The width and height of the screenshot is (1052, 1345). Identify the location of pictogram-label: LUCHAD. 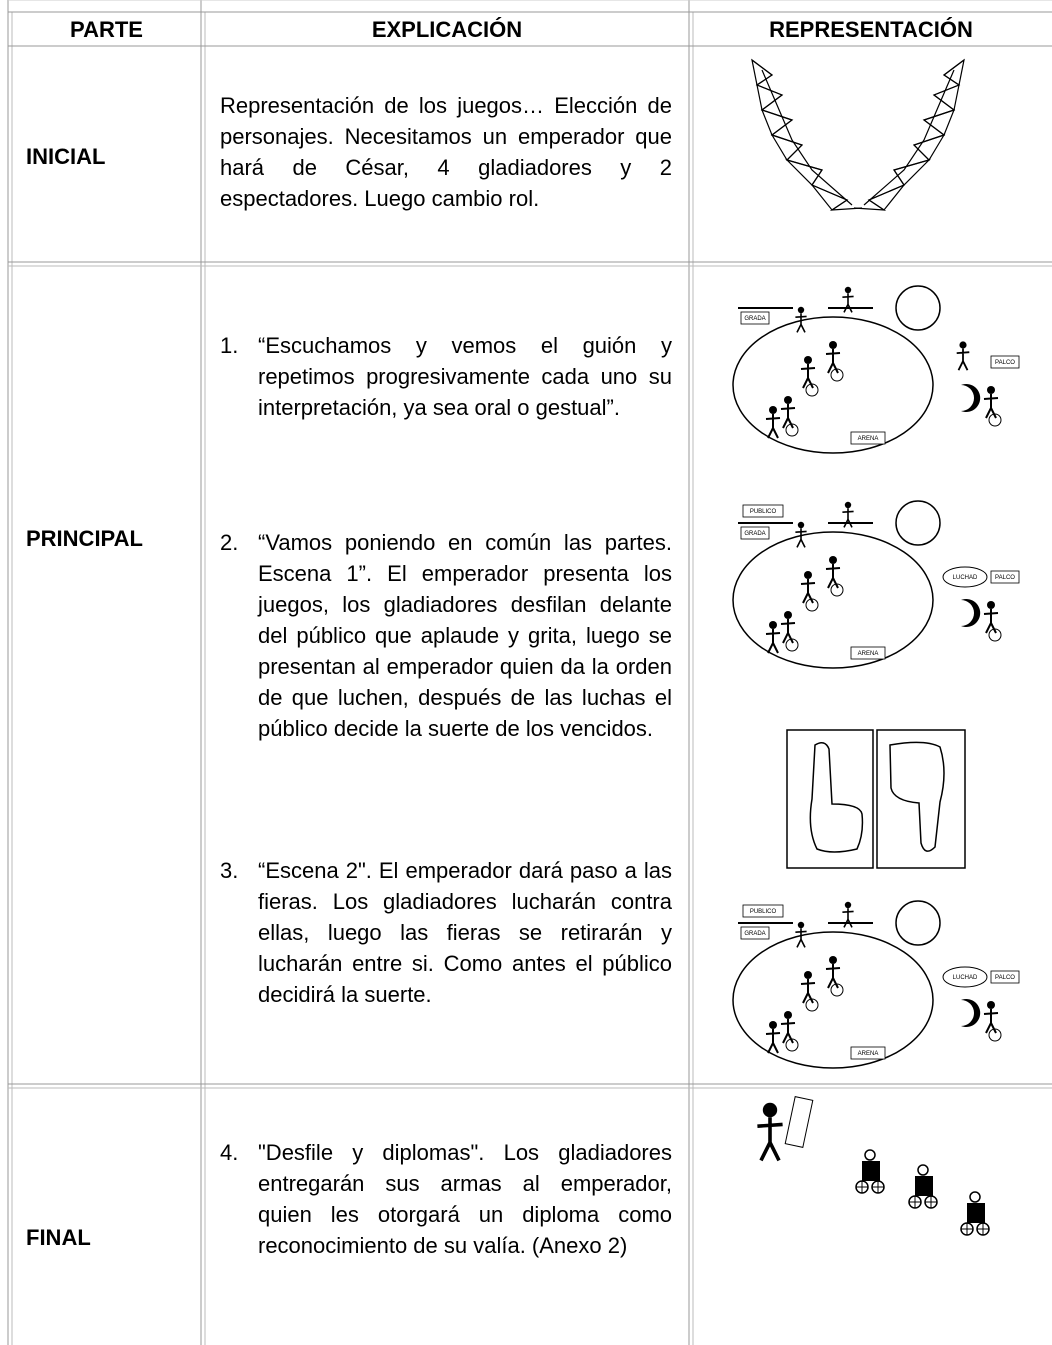
(965, 578).